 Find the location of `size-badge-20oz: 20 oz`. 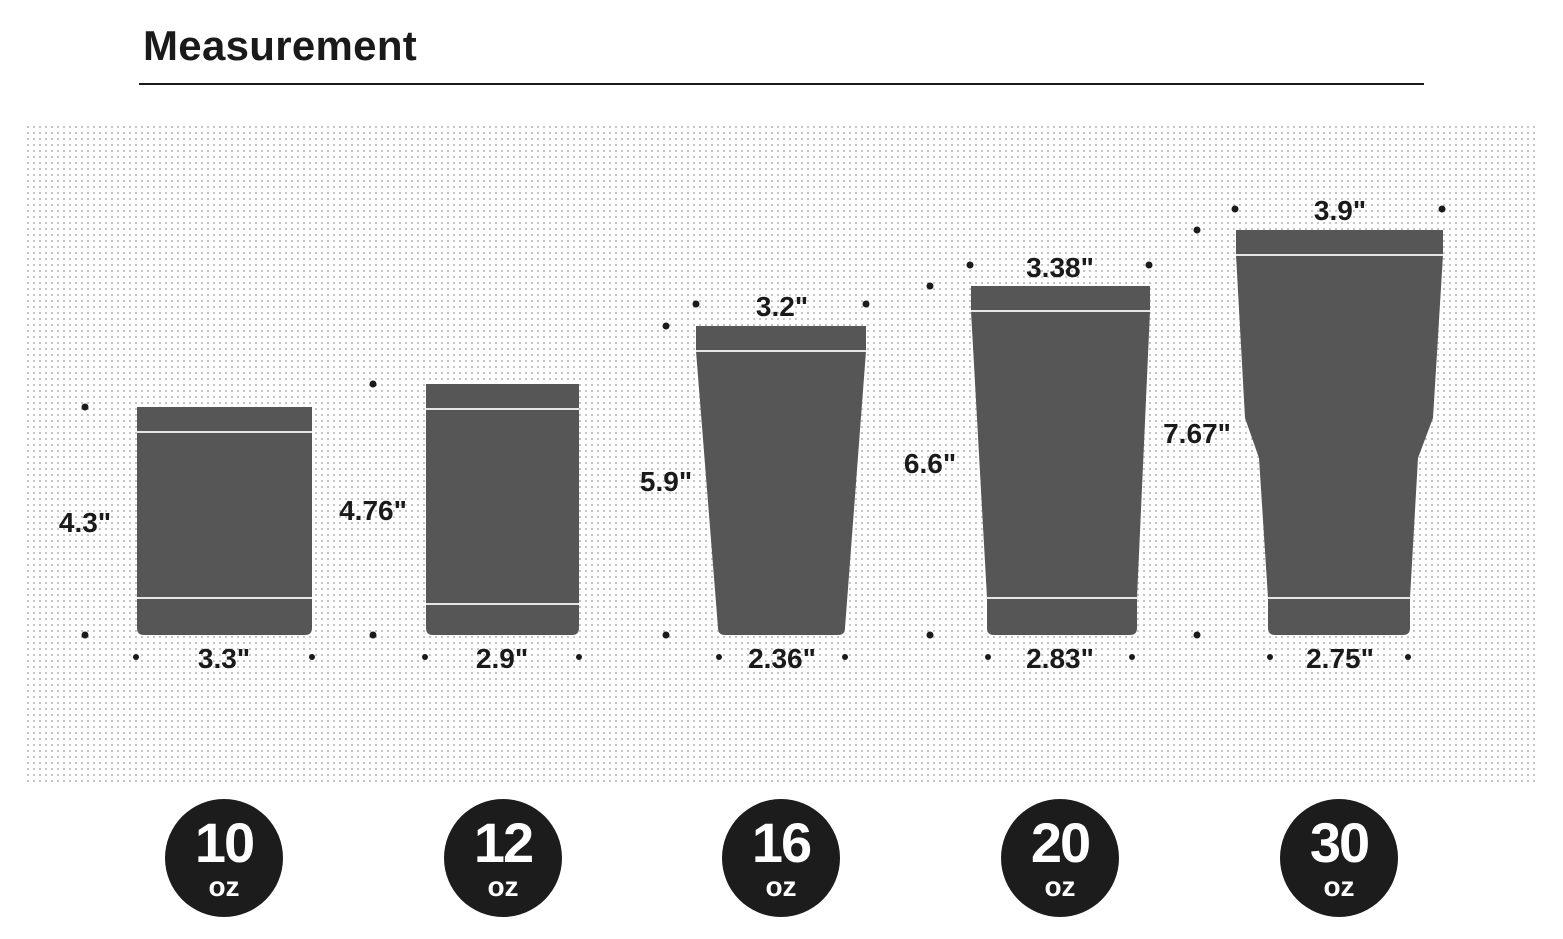

size-badge-20oz: 20 oz is located at coordinates (1060, 858).